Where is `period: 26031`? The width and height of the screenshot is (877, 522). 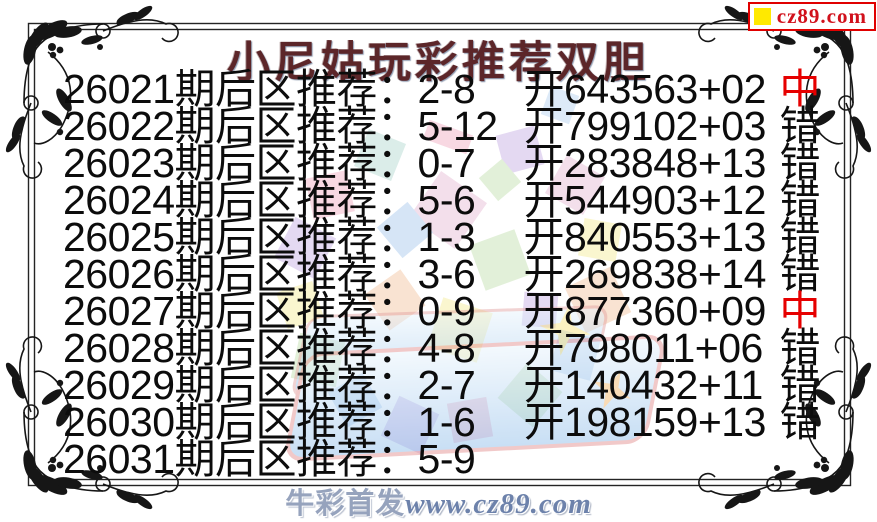 period: 26031 is located at coordinates (119, 459).